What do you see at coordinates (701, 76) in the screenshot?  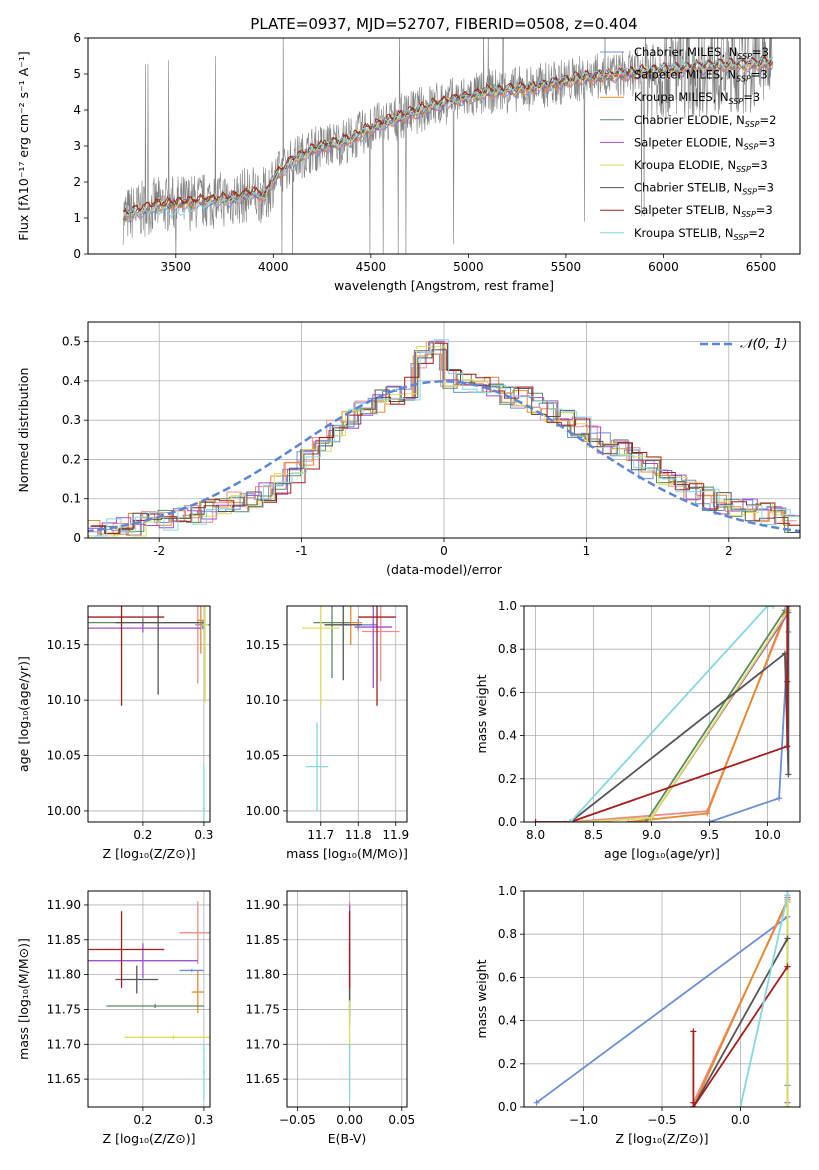 I see `legend-label: Salpeter MILES, NSSP=3` at bounding box center [701, 76].